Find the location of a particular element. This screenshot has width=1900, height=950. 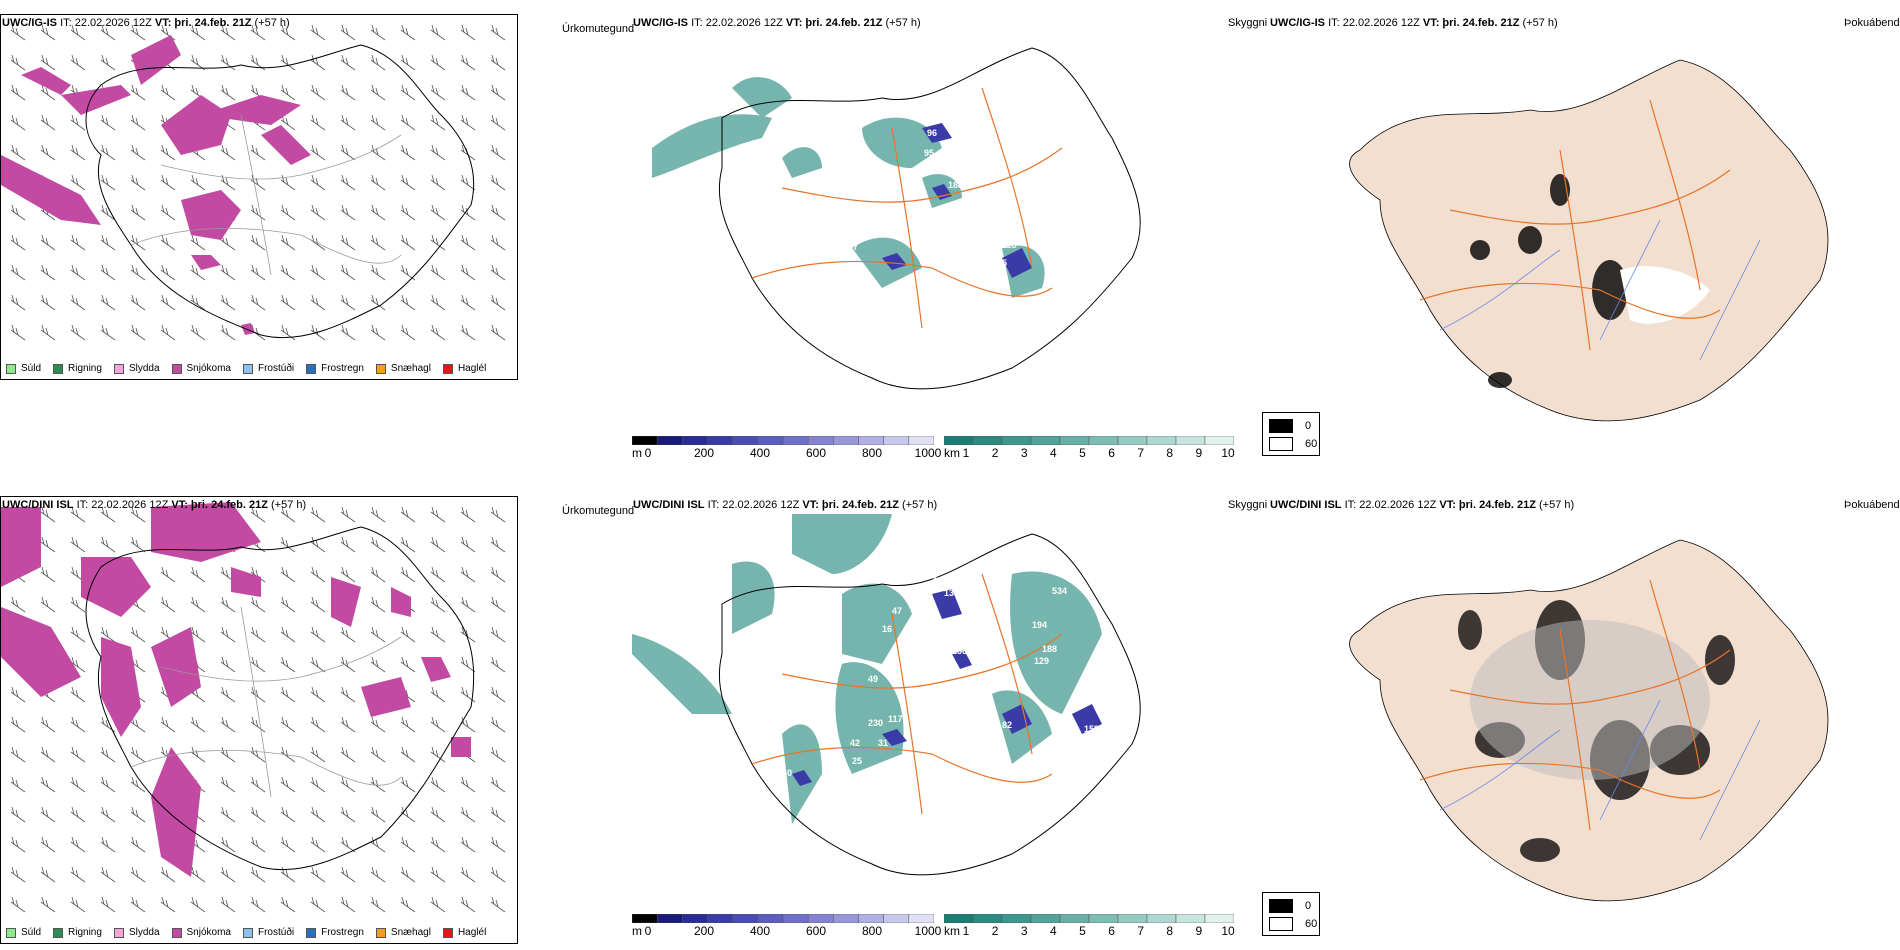

colorbar-tick: 600 is located at coordinates (816, 931).